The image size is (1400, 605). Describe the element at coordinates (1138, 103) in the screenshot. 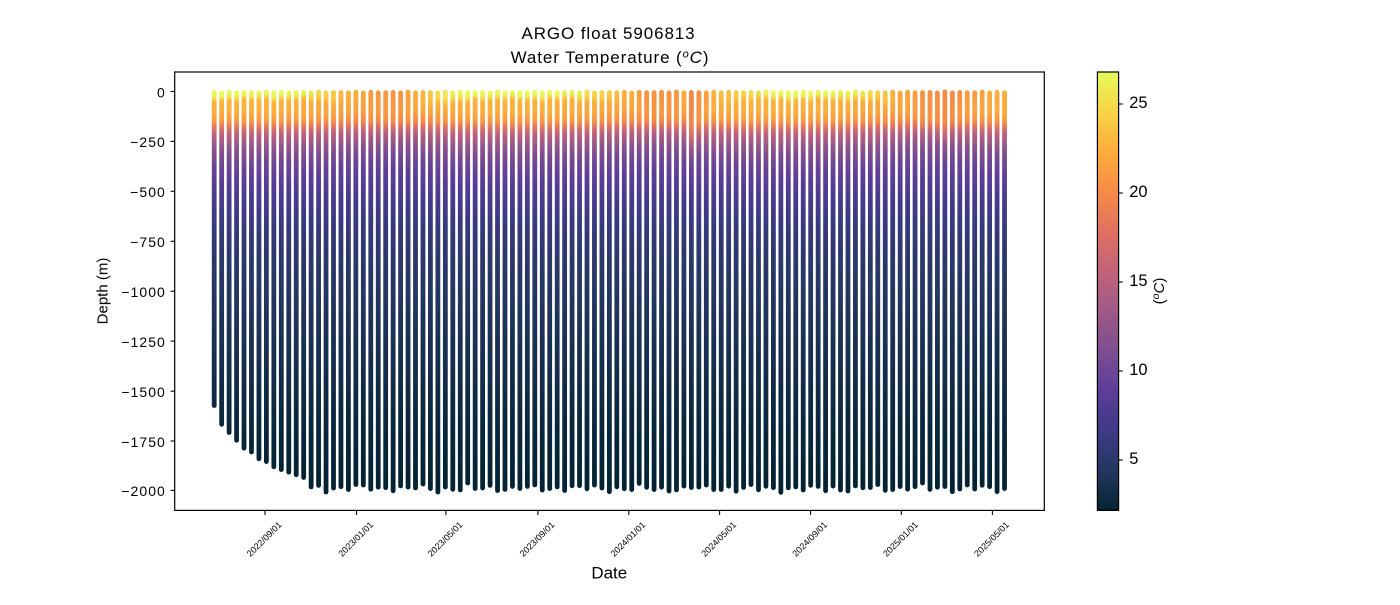

I see `svg-text: 25` at that location.